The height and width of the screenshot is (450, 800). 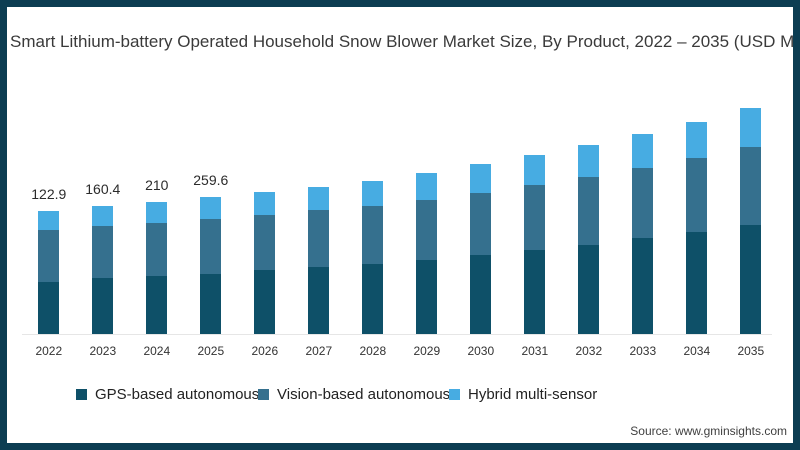 I want to click on bar-2028, so click(x=373, y=257).